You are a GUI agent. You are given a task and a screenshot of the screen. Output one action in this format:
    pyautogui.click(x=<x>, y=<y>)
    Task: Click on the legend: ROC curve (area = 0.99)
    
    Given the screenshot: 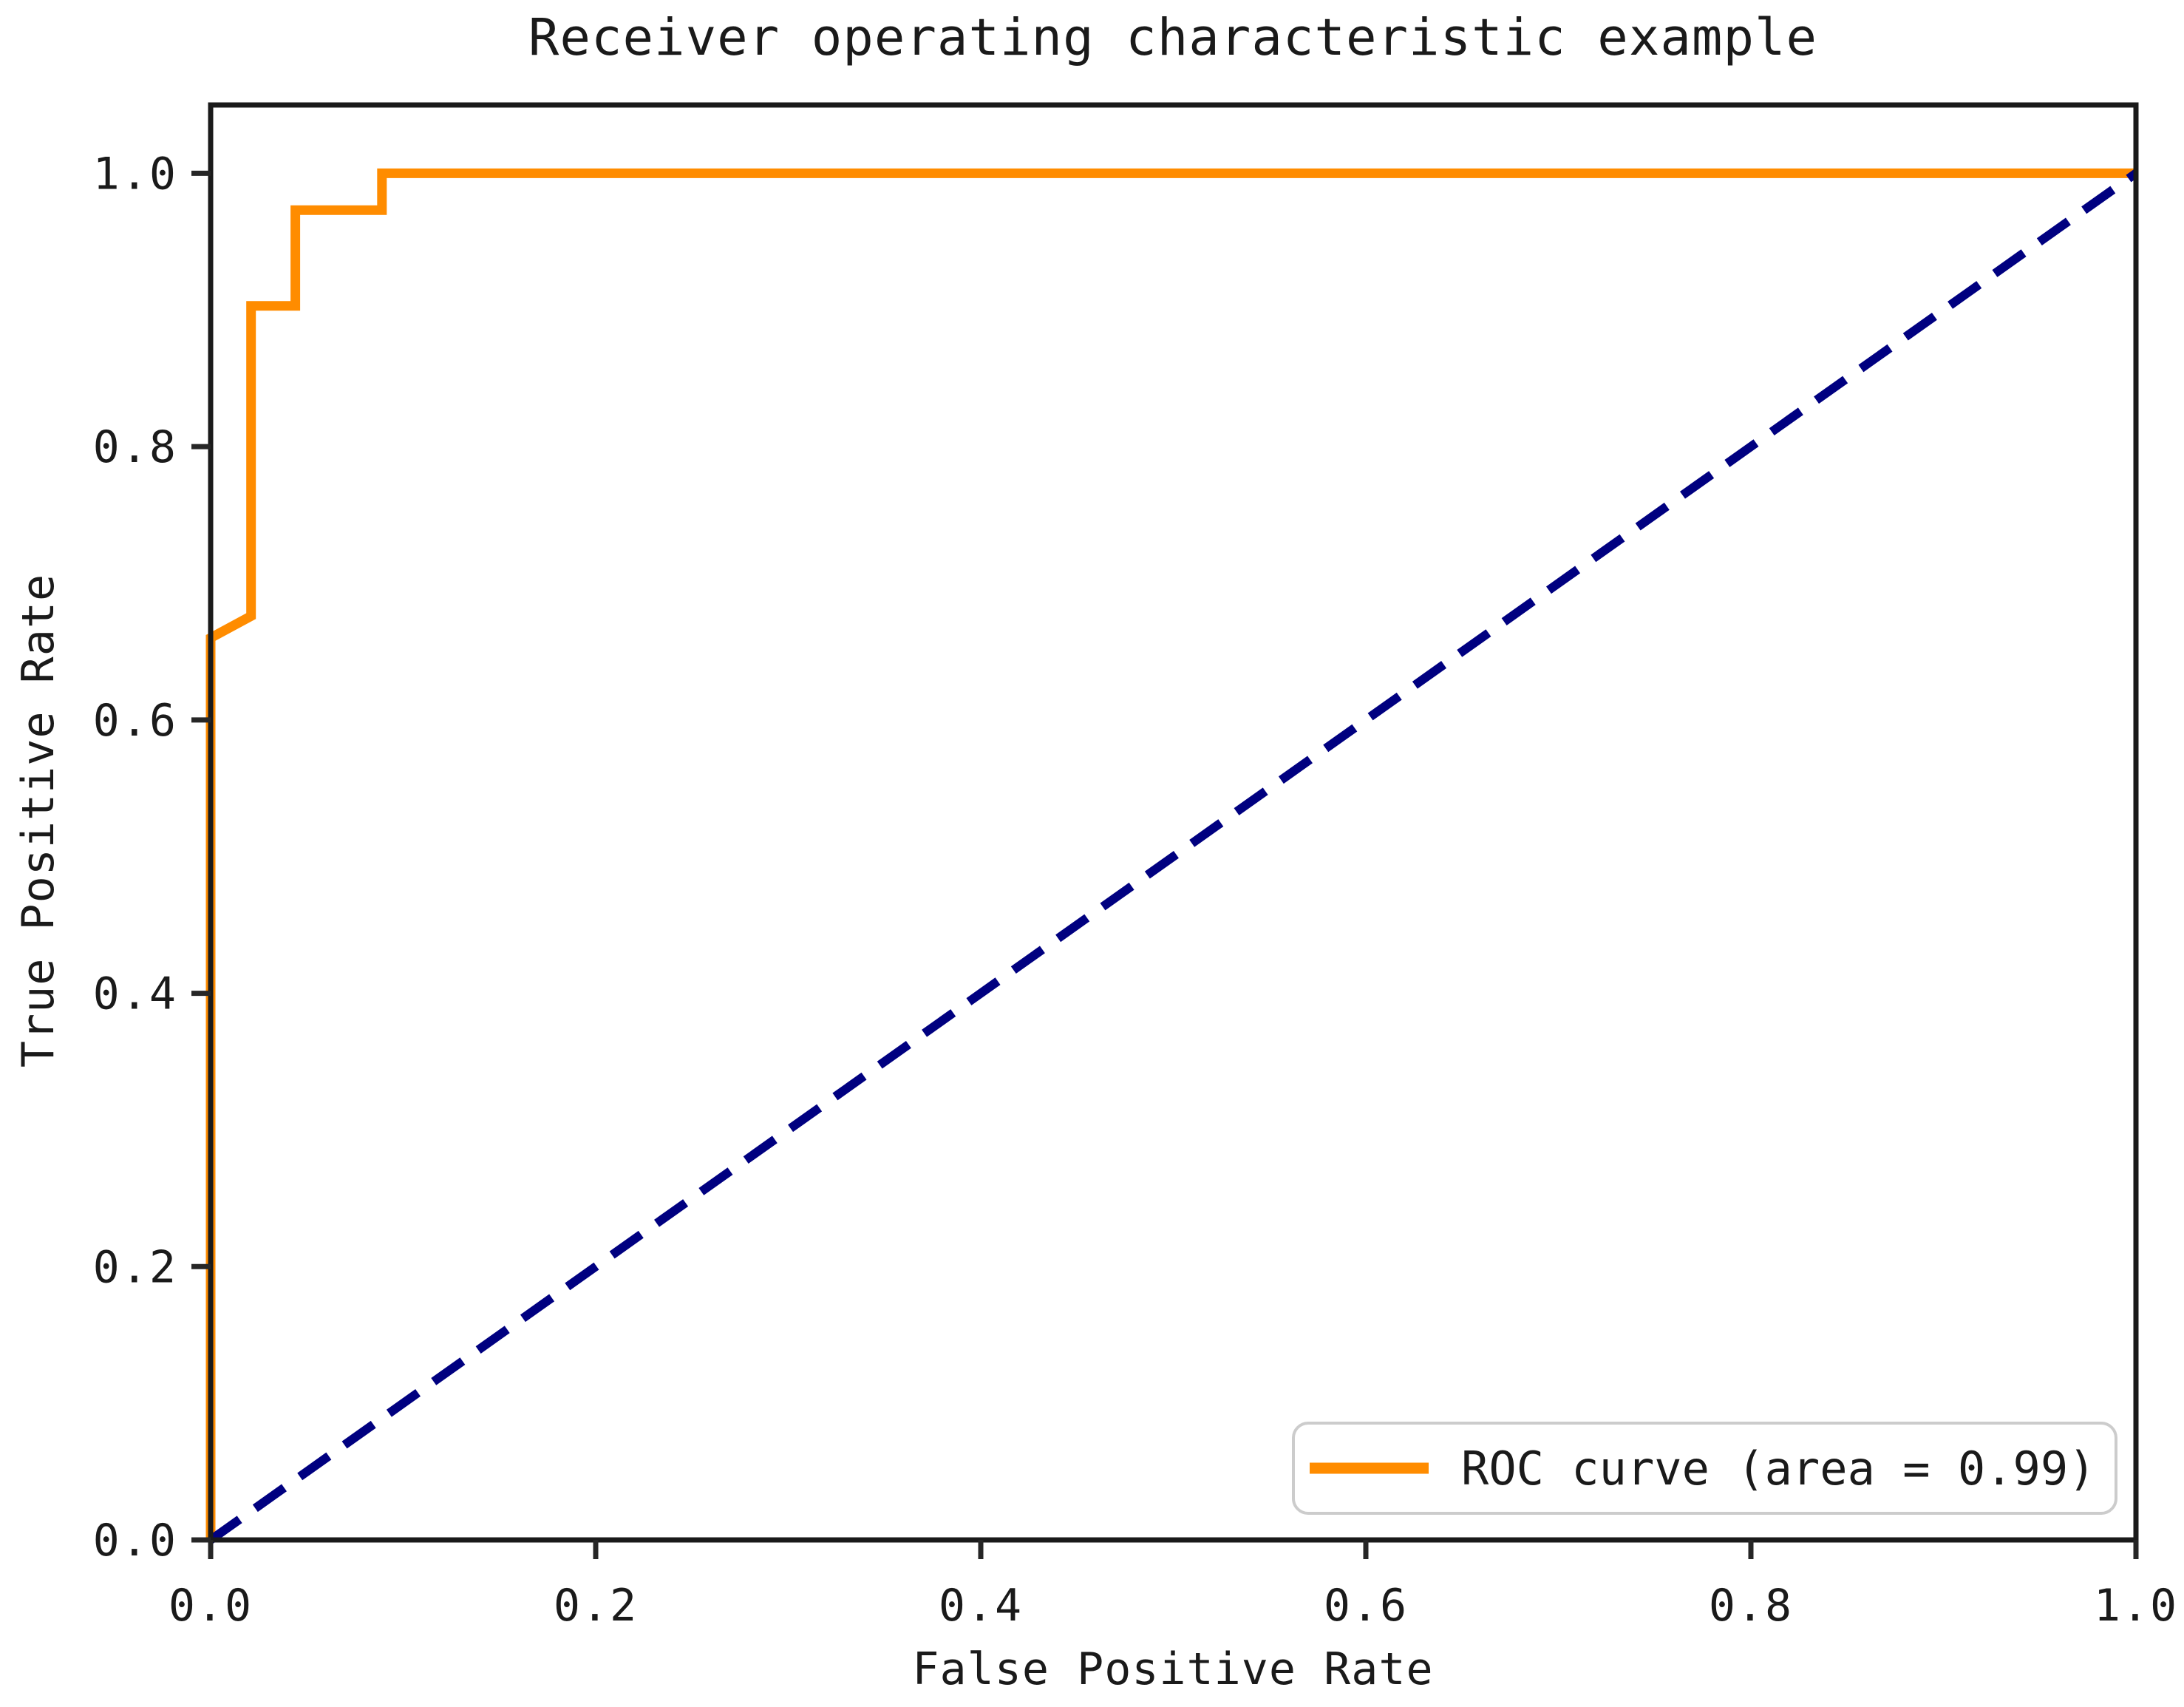 What is the action you would take?
    pyautogui.click(x=1705, y=1468)
    